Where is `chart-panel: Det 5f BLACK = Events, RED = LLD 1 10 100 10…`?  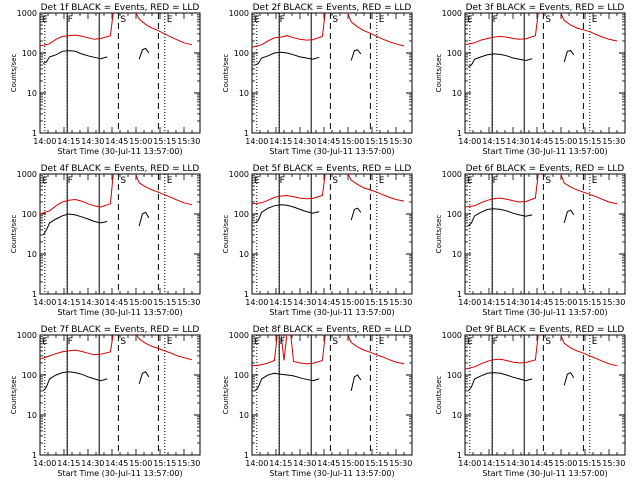
chart-panel: Det 5f BLACK = Events, RED = LLD 1 10 100 10… is located at coordinates (317, 240).